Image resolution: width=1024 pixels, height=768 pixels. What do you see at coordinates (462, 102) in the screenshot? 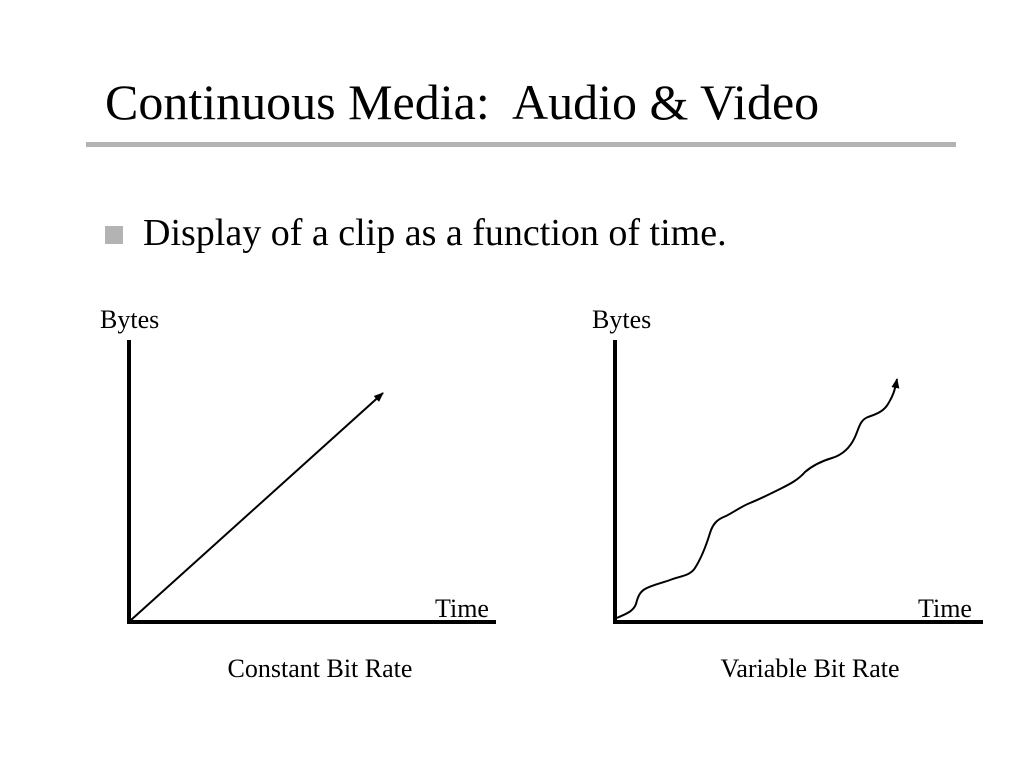
I see `slide-title: Continuous Media: Audio & Video` at bounding box center [462, 102].